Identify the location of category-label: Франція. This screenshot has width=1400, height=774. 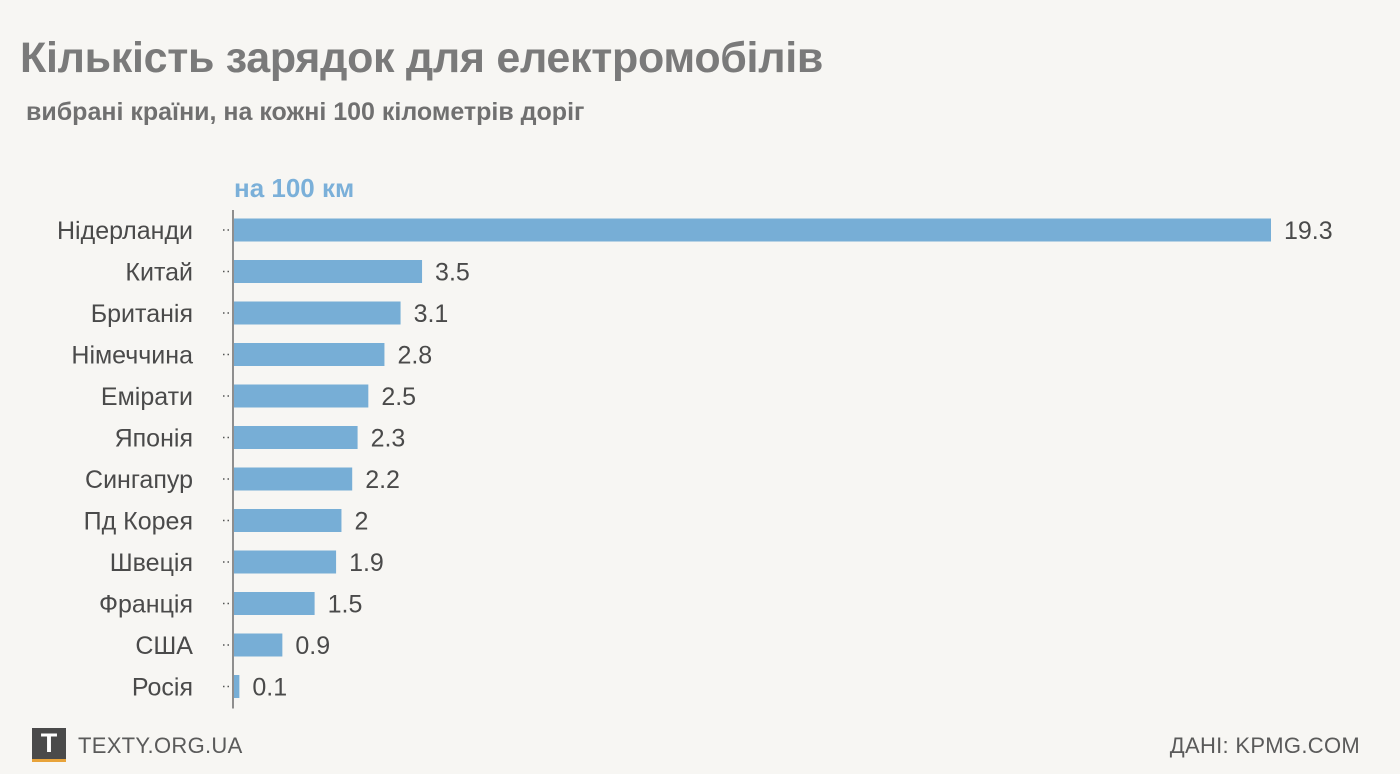
(146, 605).